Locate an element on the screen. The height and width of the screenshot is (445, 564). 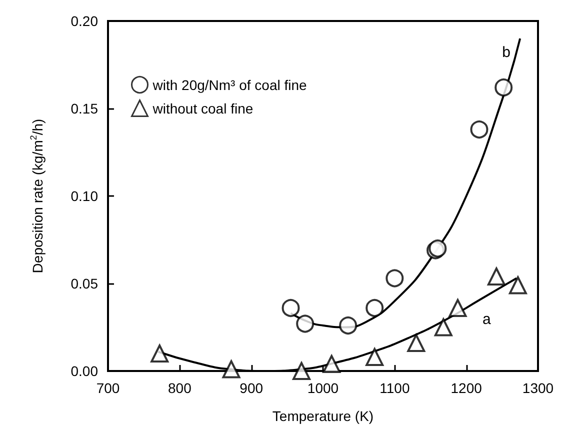
y-tick-label: 0.10 is located at coordinates (84, 196).